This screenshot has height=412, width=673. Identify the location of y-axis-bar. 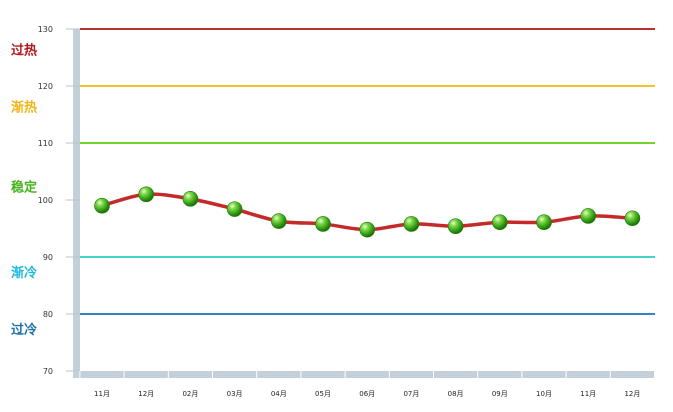
(73, 203).